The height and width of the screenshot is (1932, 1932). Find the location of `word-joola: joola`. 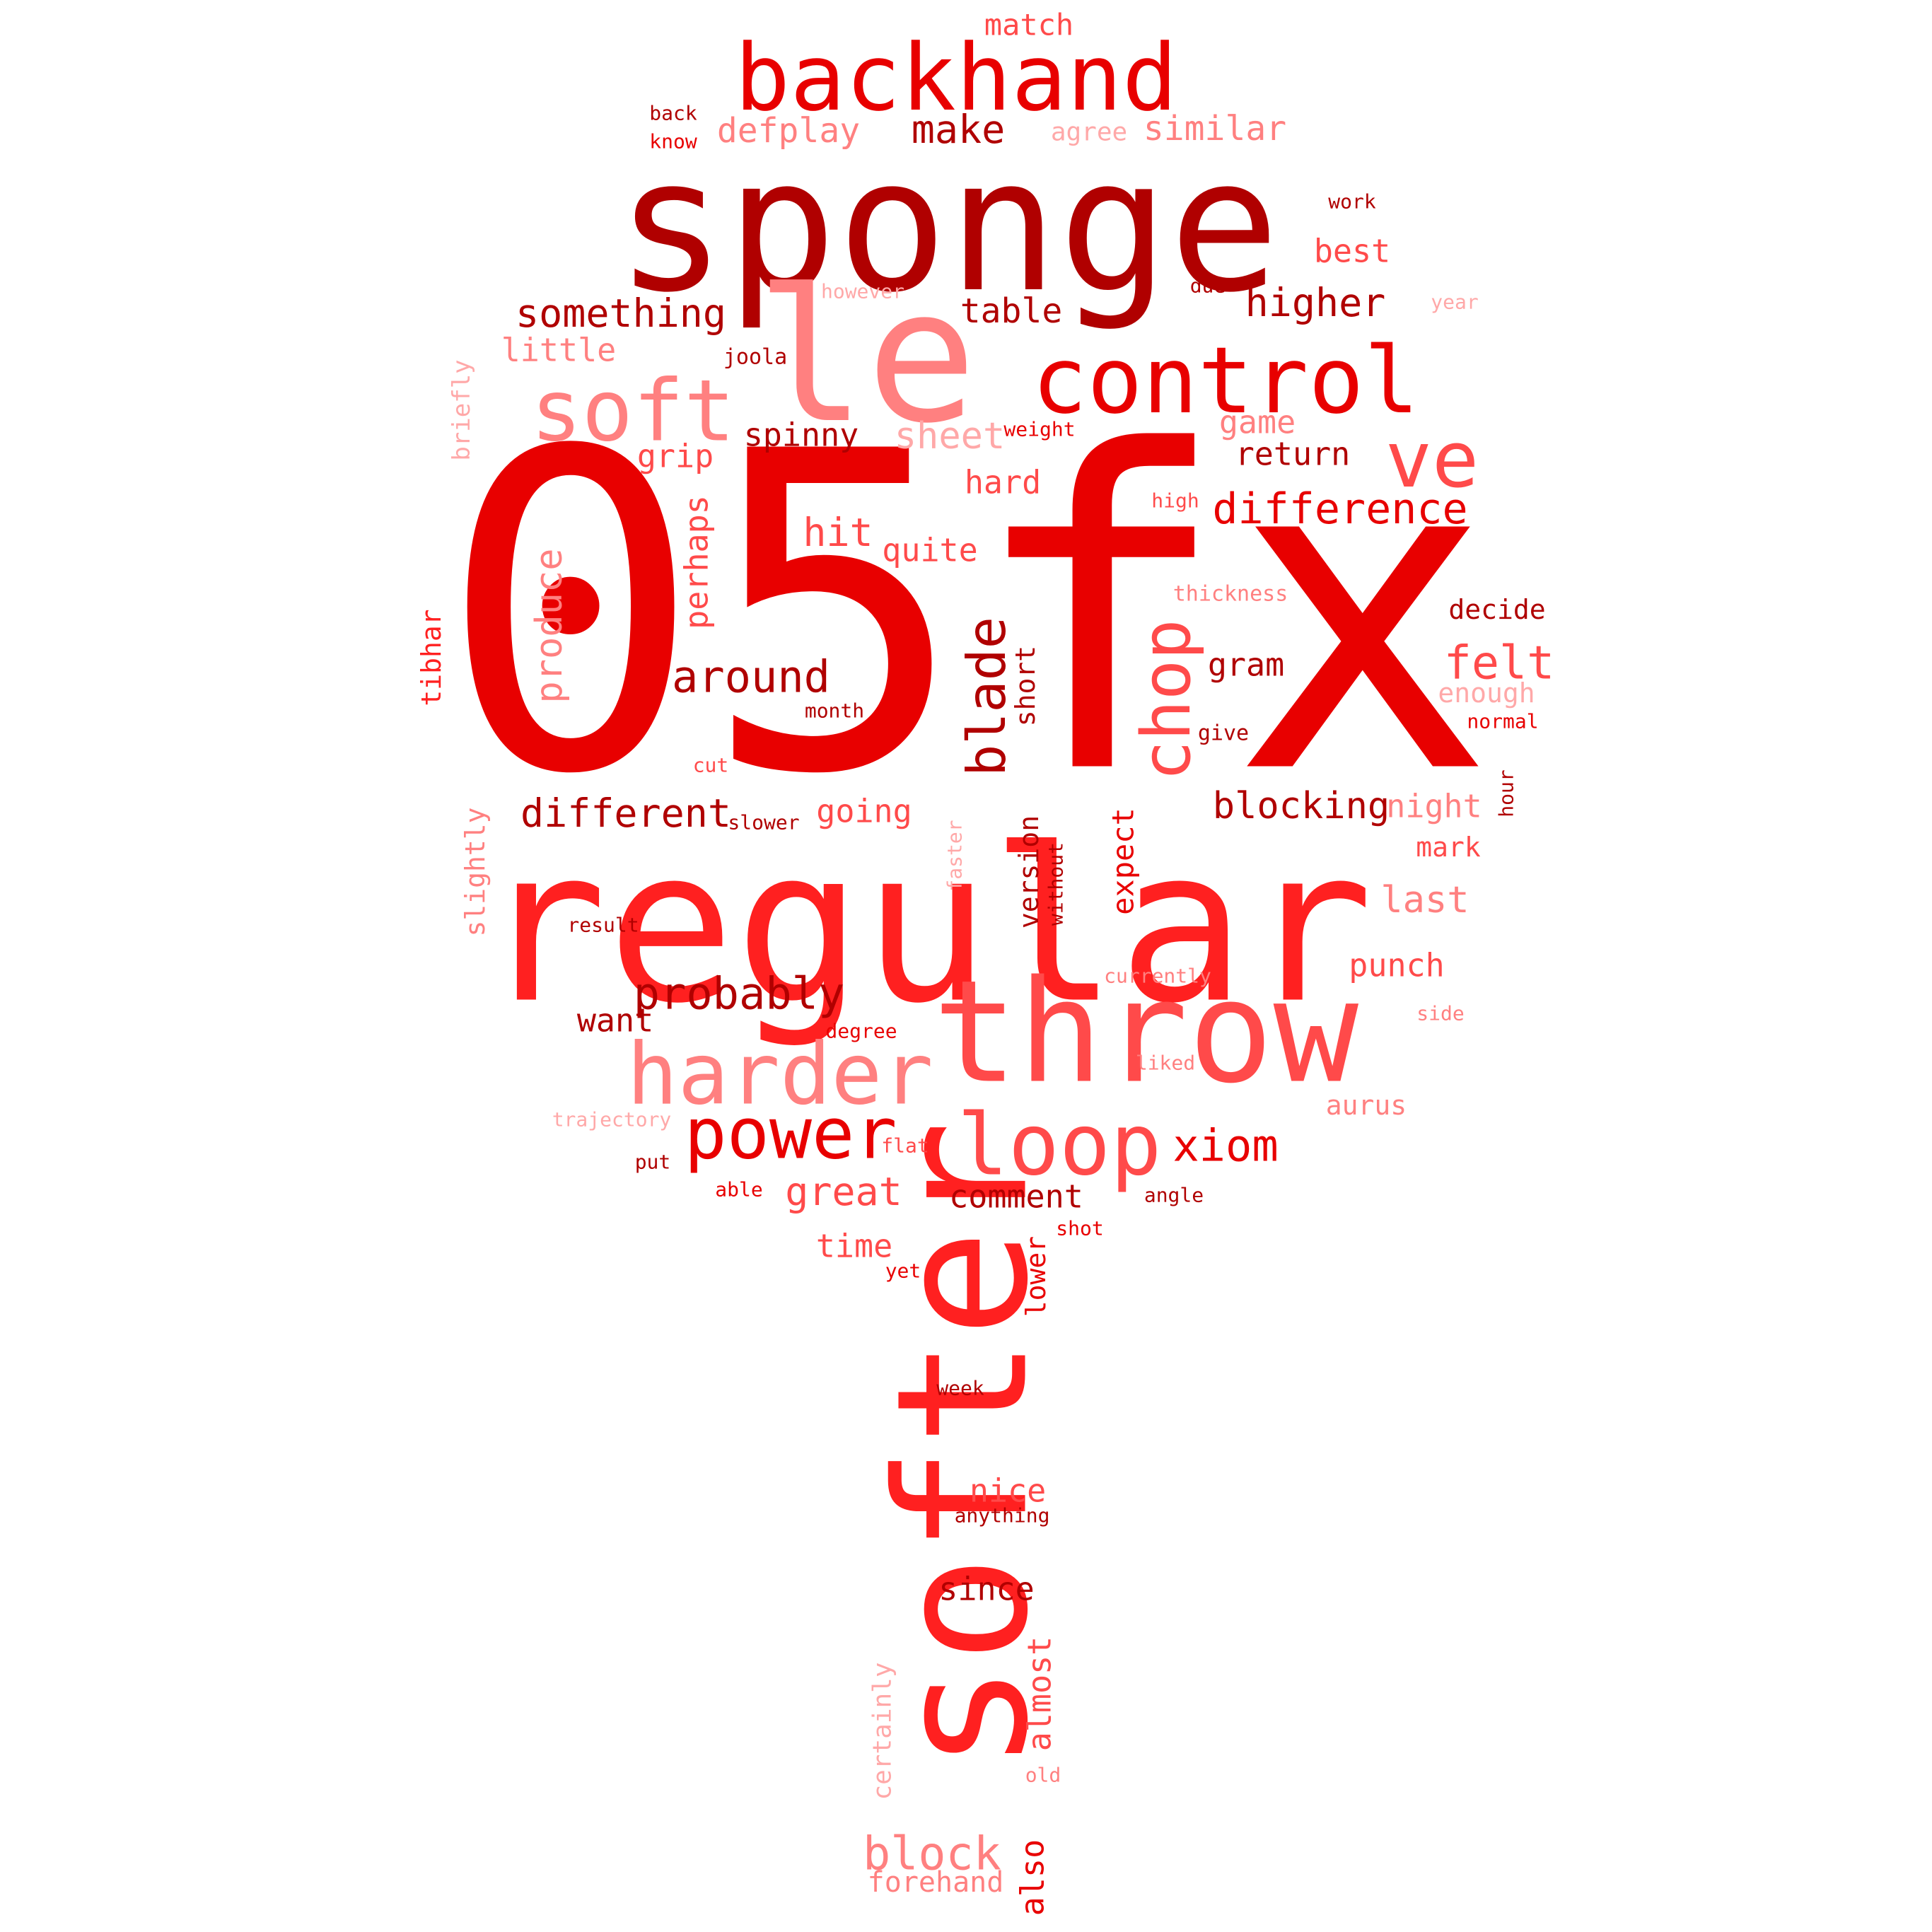

word-joola: joola is located at coordinates (755, 357).